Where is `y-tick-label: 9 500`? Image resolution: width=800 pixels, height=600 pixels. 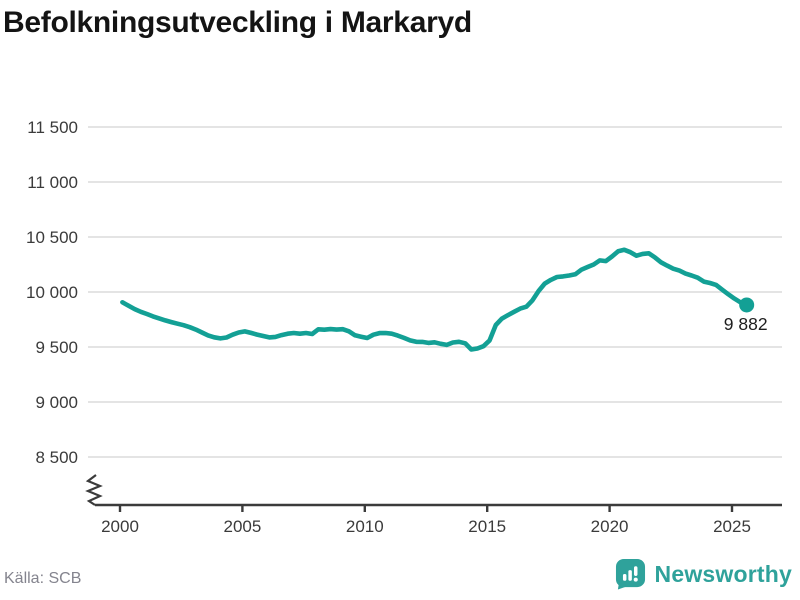 y-tick-label: 9 500 is located at coordinates (56, 347).